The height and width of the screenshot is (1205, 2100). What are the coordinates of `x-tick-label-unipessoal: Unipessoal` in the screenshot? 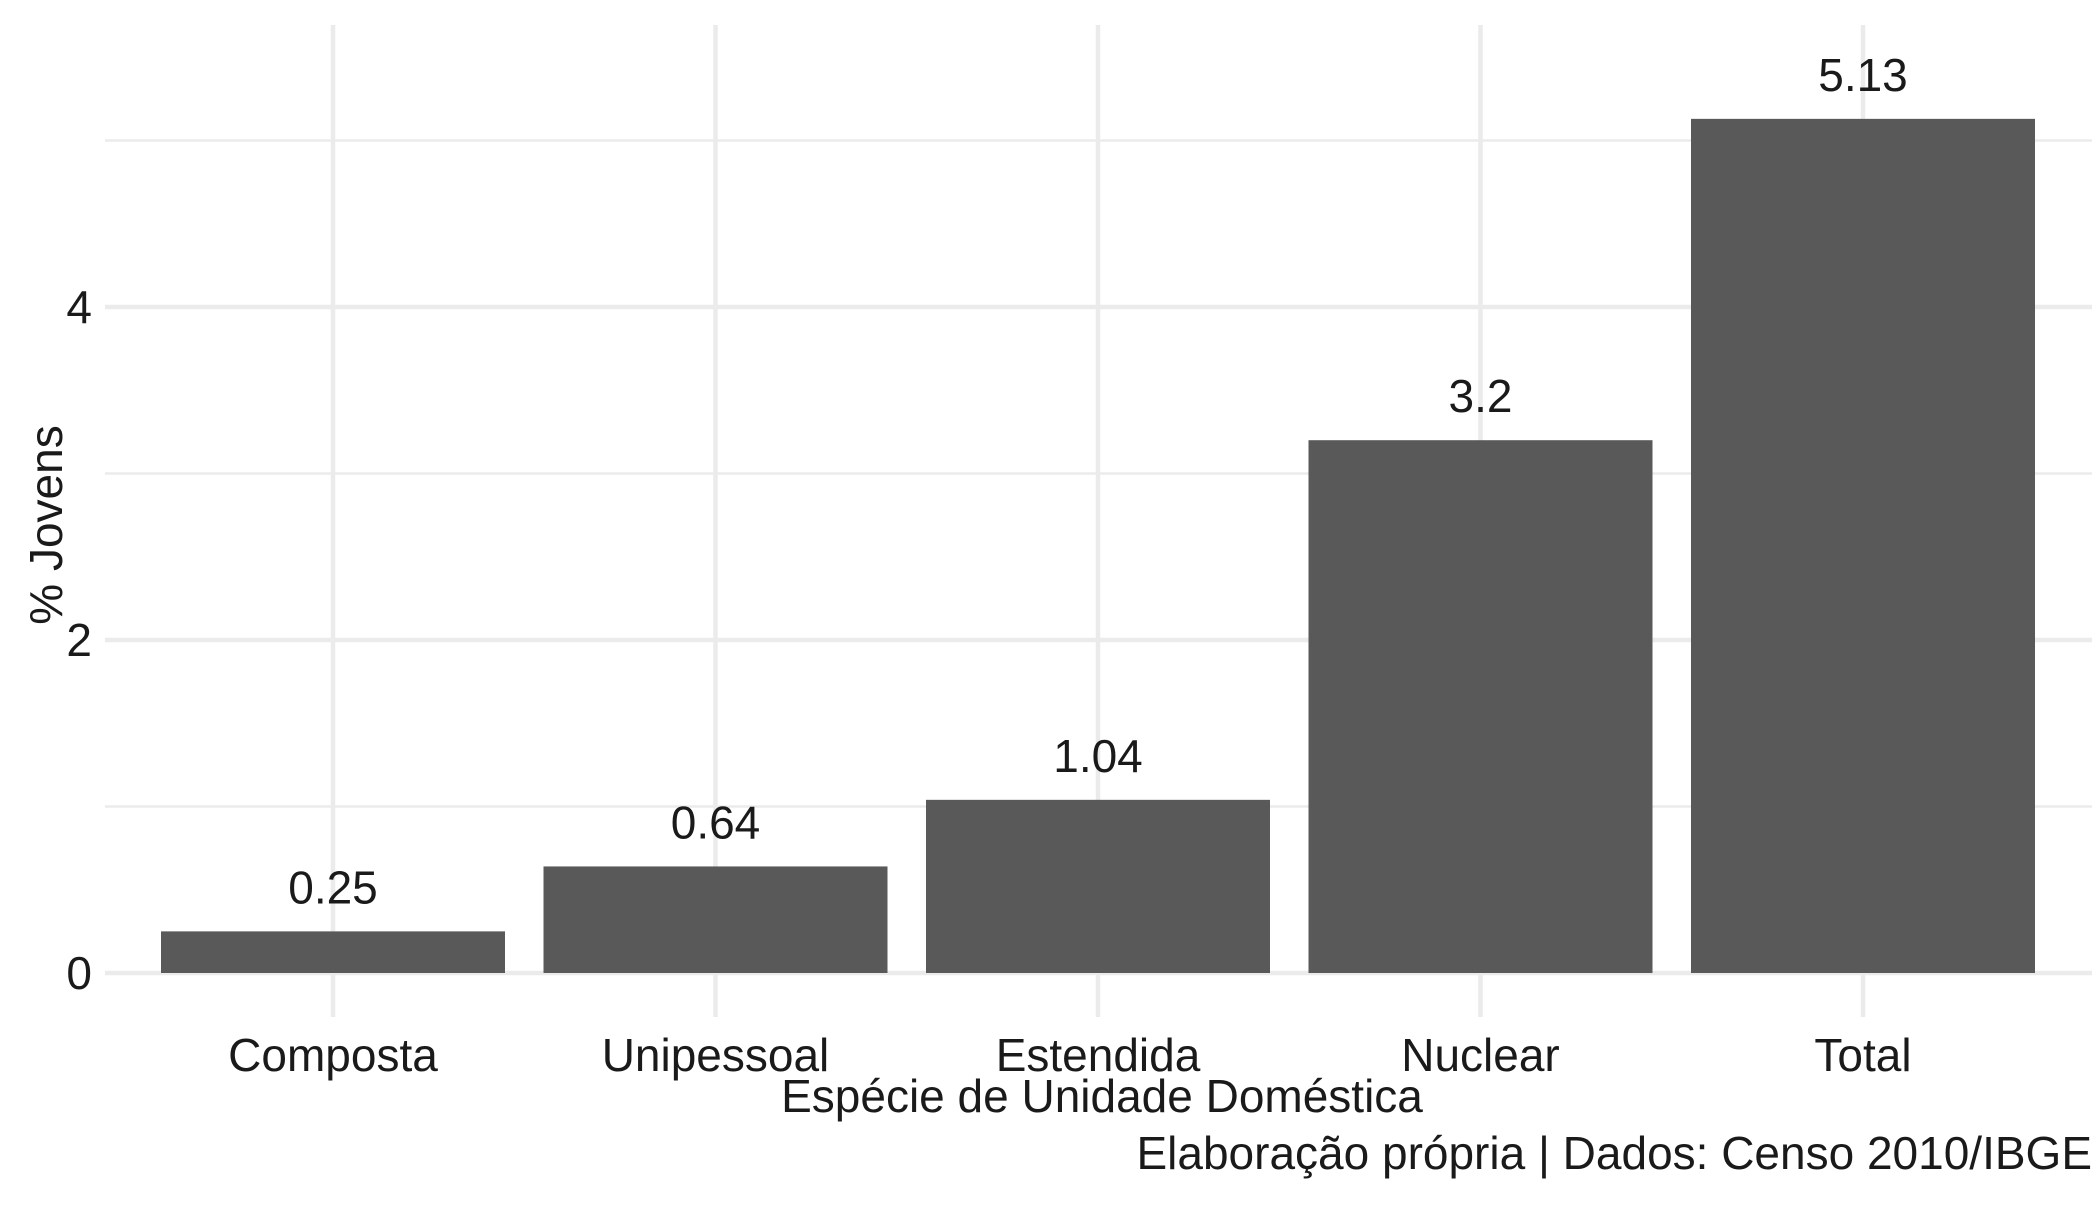 It's located at (716, 1055).